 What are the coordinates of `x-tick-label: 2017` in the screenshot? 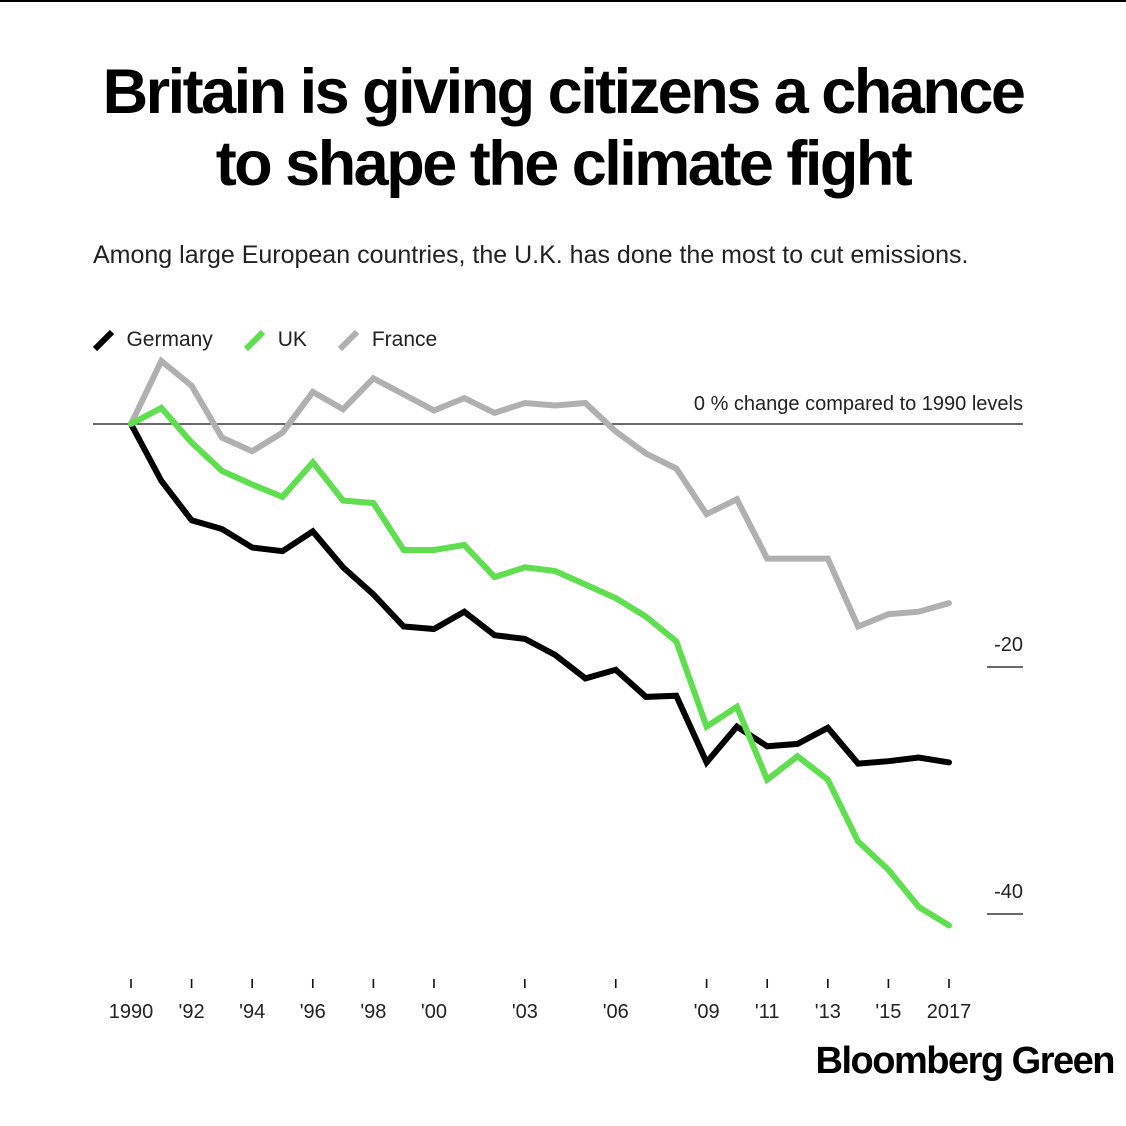 It's located at (949, 1012).